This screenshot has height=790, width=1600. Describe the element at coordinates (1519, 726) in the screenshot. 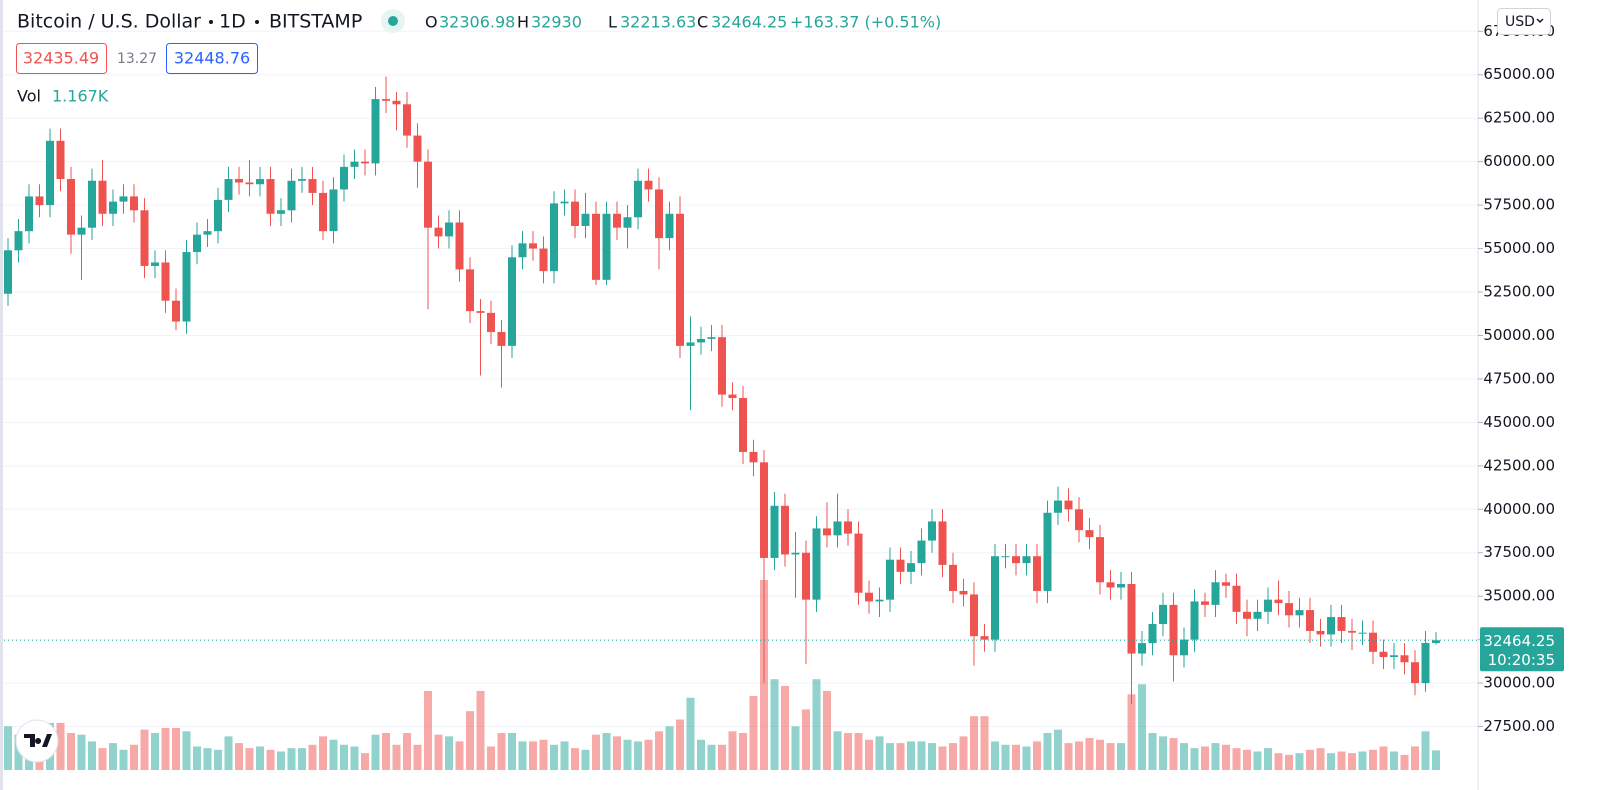

I see `y-tick-label: 27500.00` at that location.